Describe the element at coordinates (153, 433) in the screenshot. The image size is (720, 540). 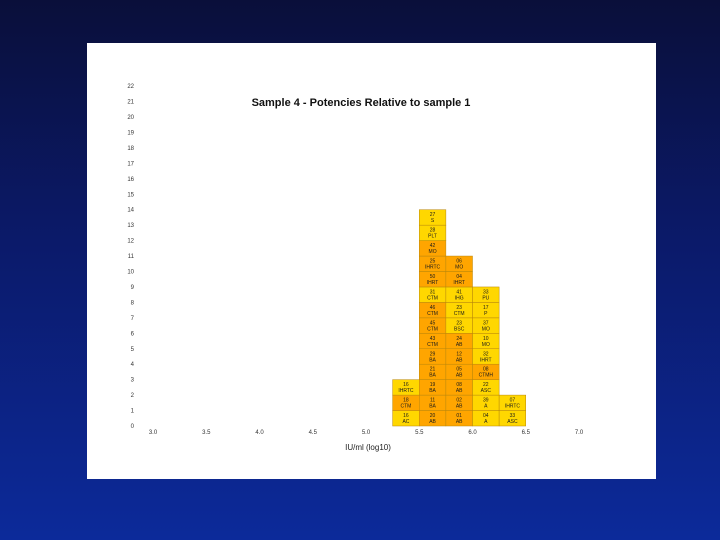
I see `x-tick-label: 3.0` at that location.